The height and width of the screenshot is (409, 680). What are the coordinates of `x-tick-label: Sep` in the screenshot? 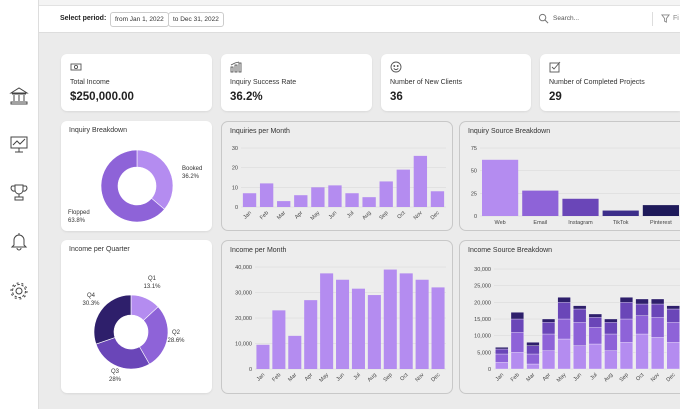 It's located at (383, 215).